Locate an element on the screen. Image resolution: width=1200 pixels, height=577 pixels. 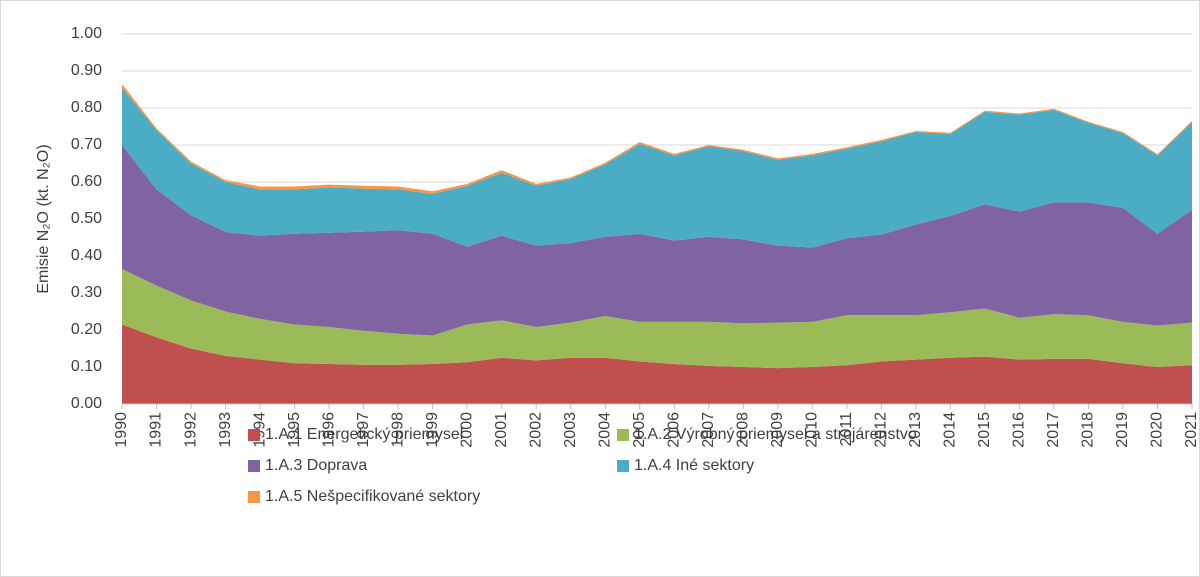
y-axis-title: Emisie N₂O (kt. N₂O) is located at coordinates (43, 218).